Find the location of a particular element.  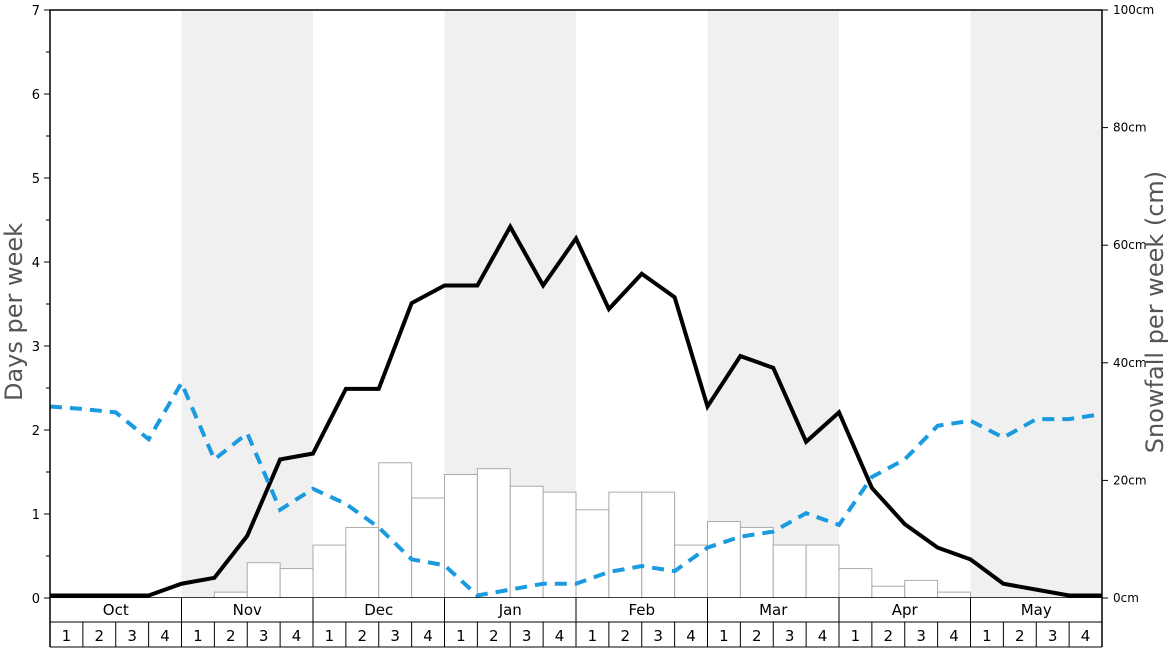

month-band-may is located at coordinates (1036, 304).